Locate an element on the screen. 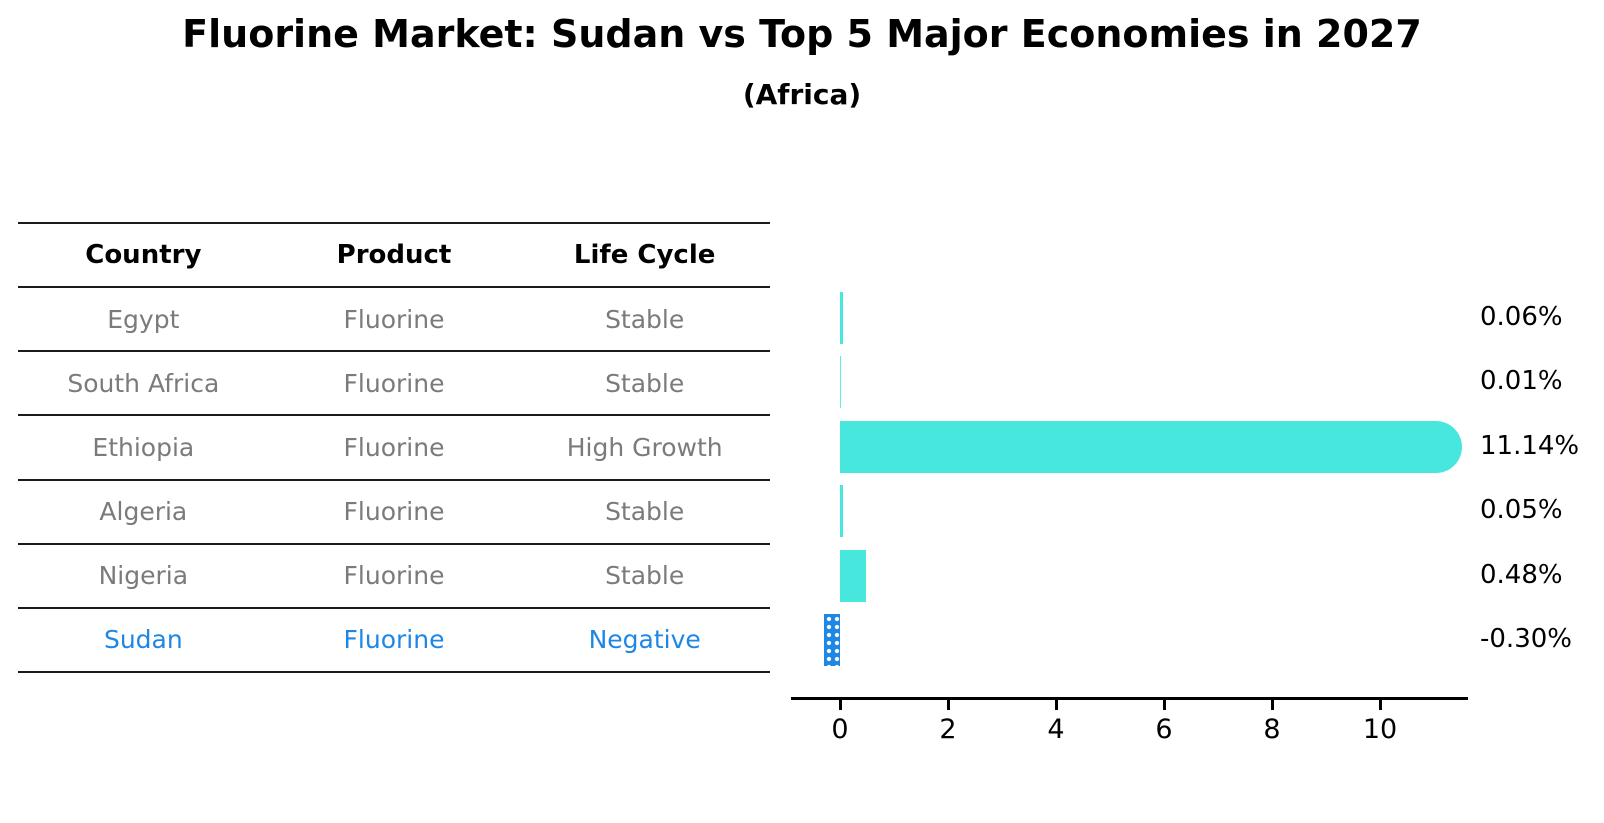  table-header-row: Country Product Life Cycle is located at coordinates (394, 255).